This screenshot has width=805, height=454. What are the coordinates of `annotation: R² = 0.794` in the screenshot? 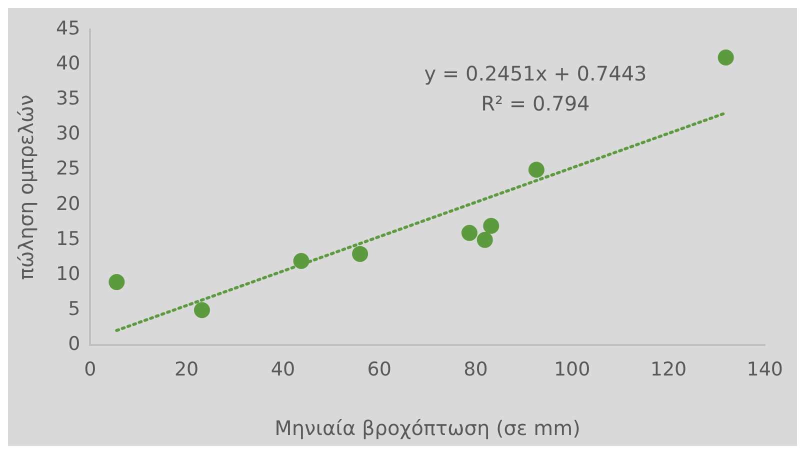 It's located at (535, 104).